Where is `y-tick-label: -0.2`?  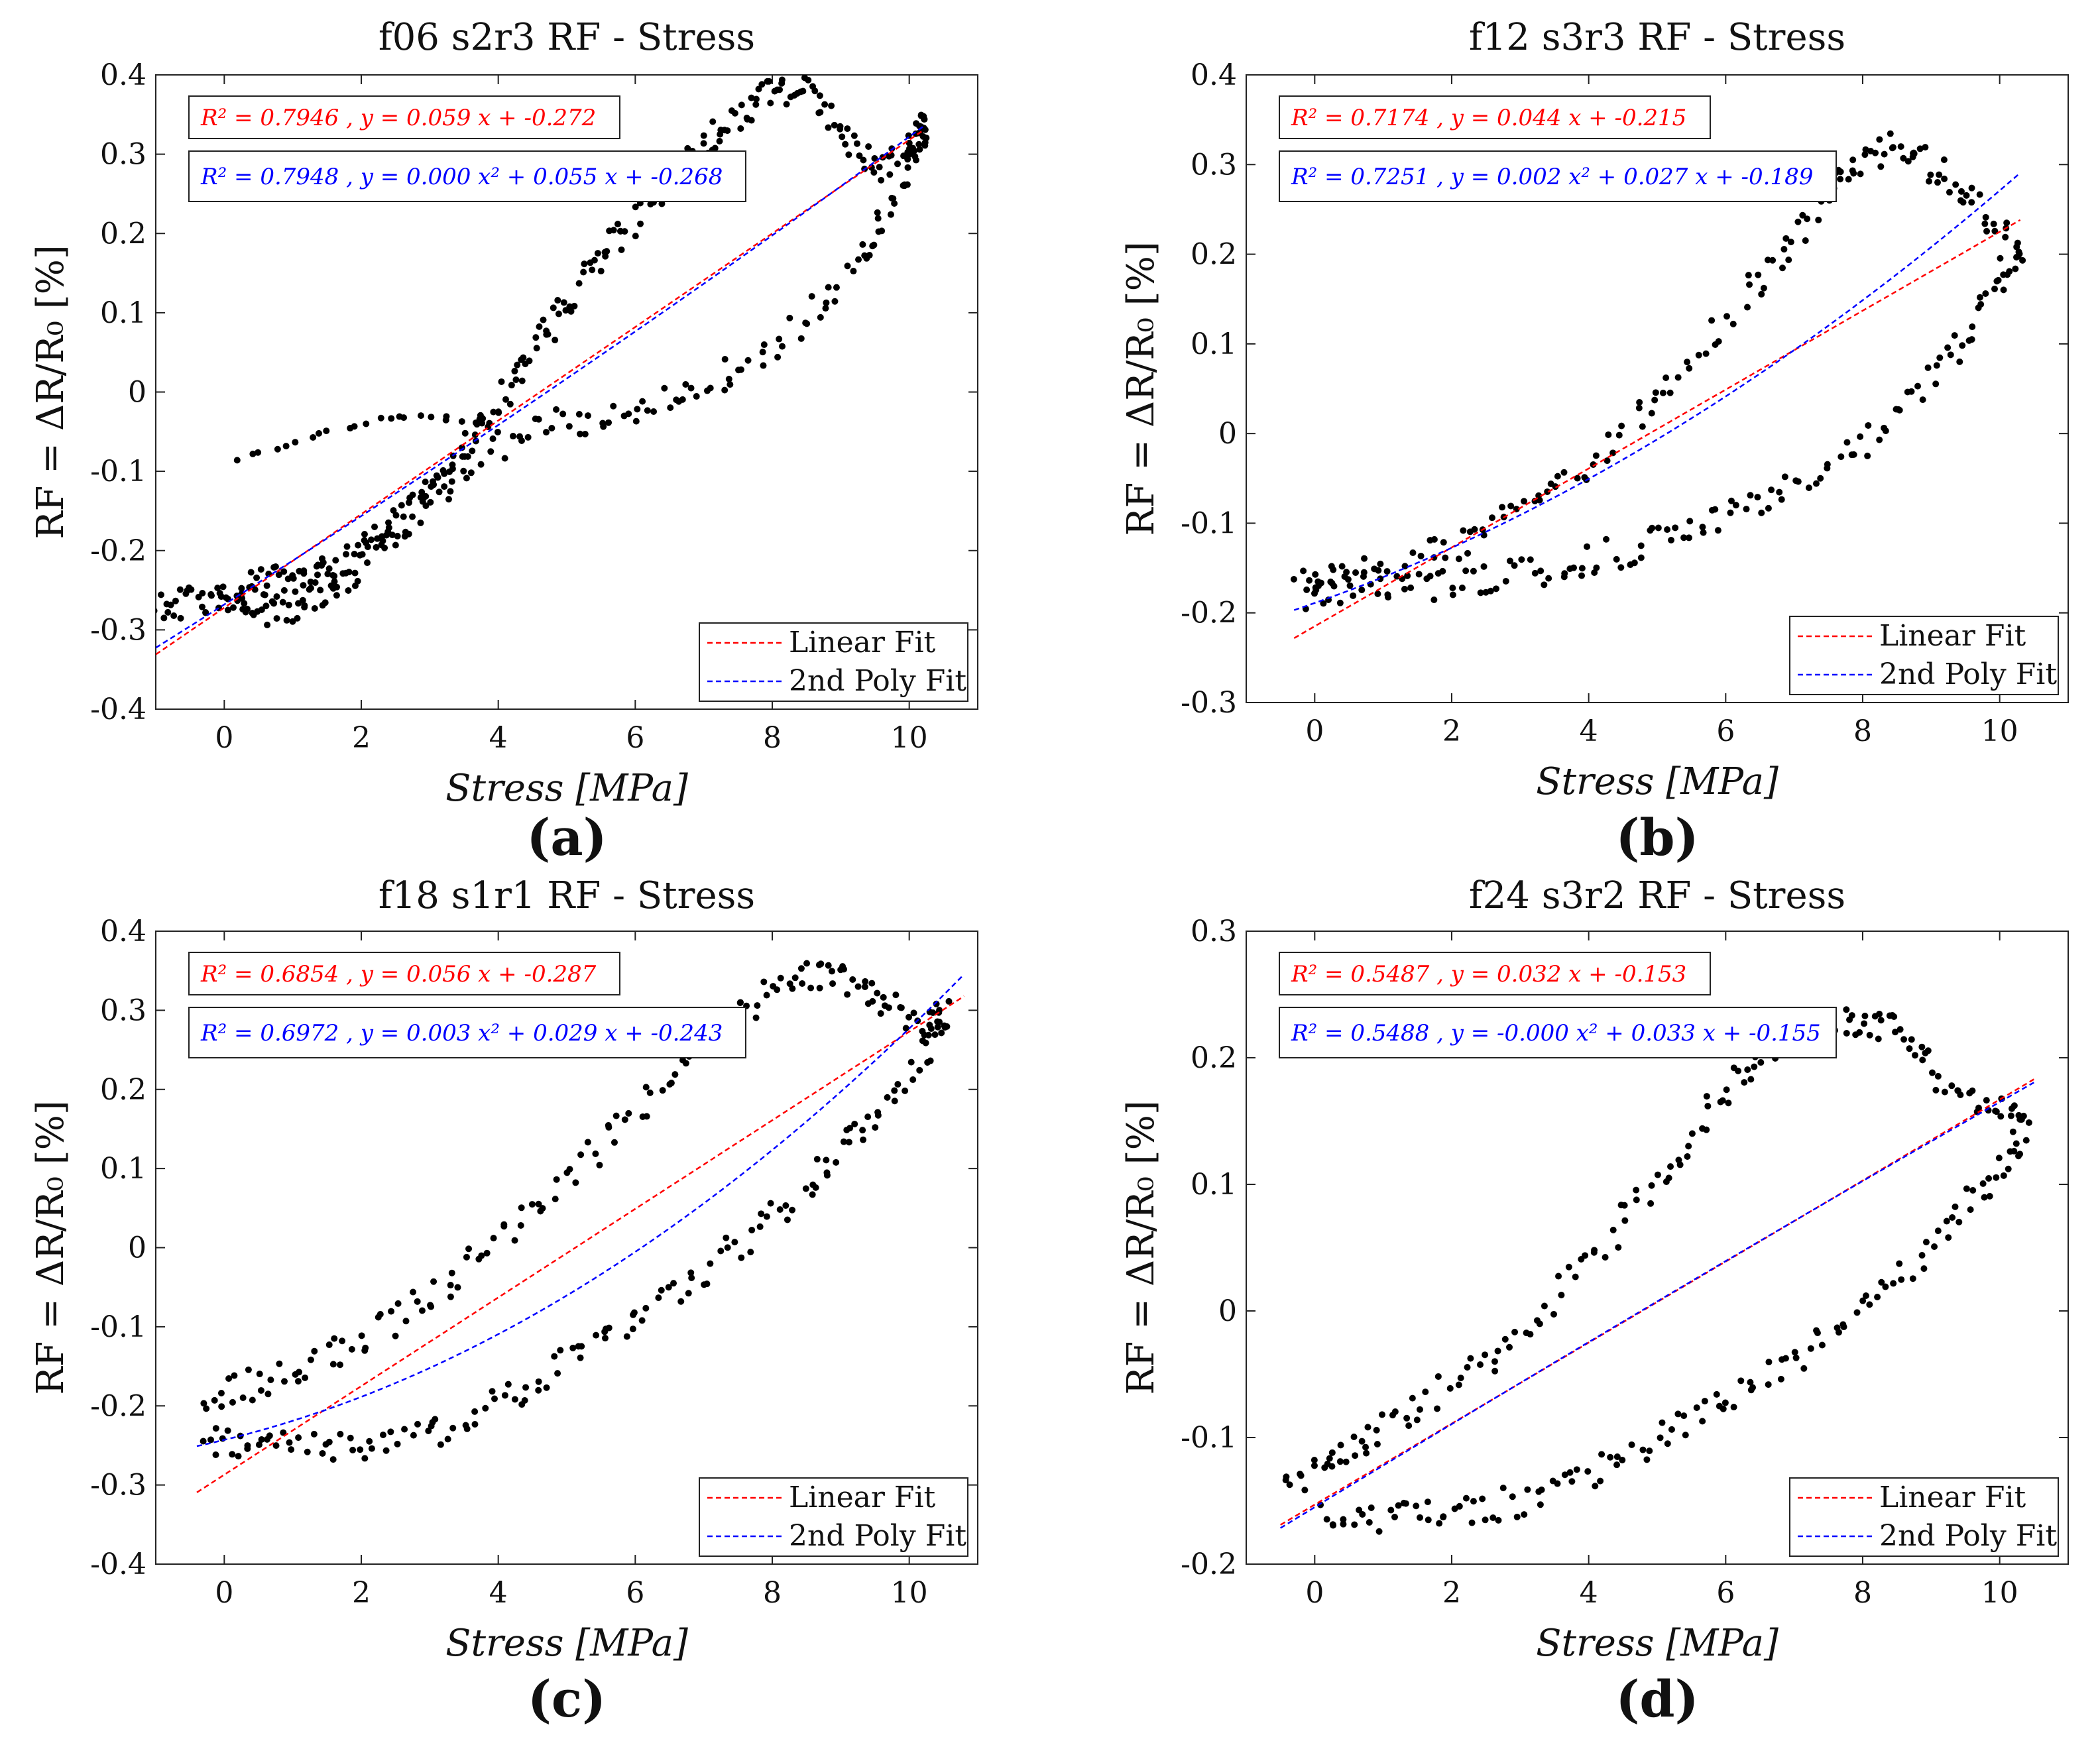
y-tick-label: -0.2 is located at coordinates (1209, 613).